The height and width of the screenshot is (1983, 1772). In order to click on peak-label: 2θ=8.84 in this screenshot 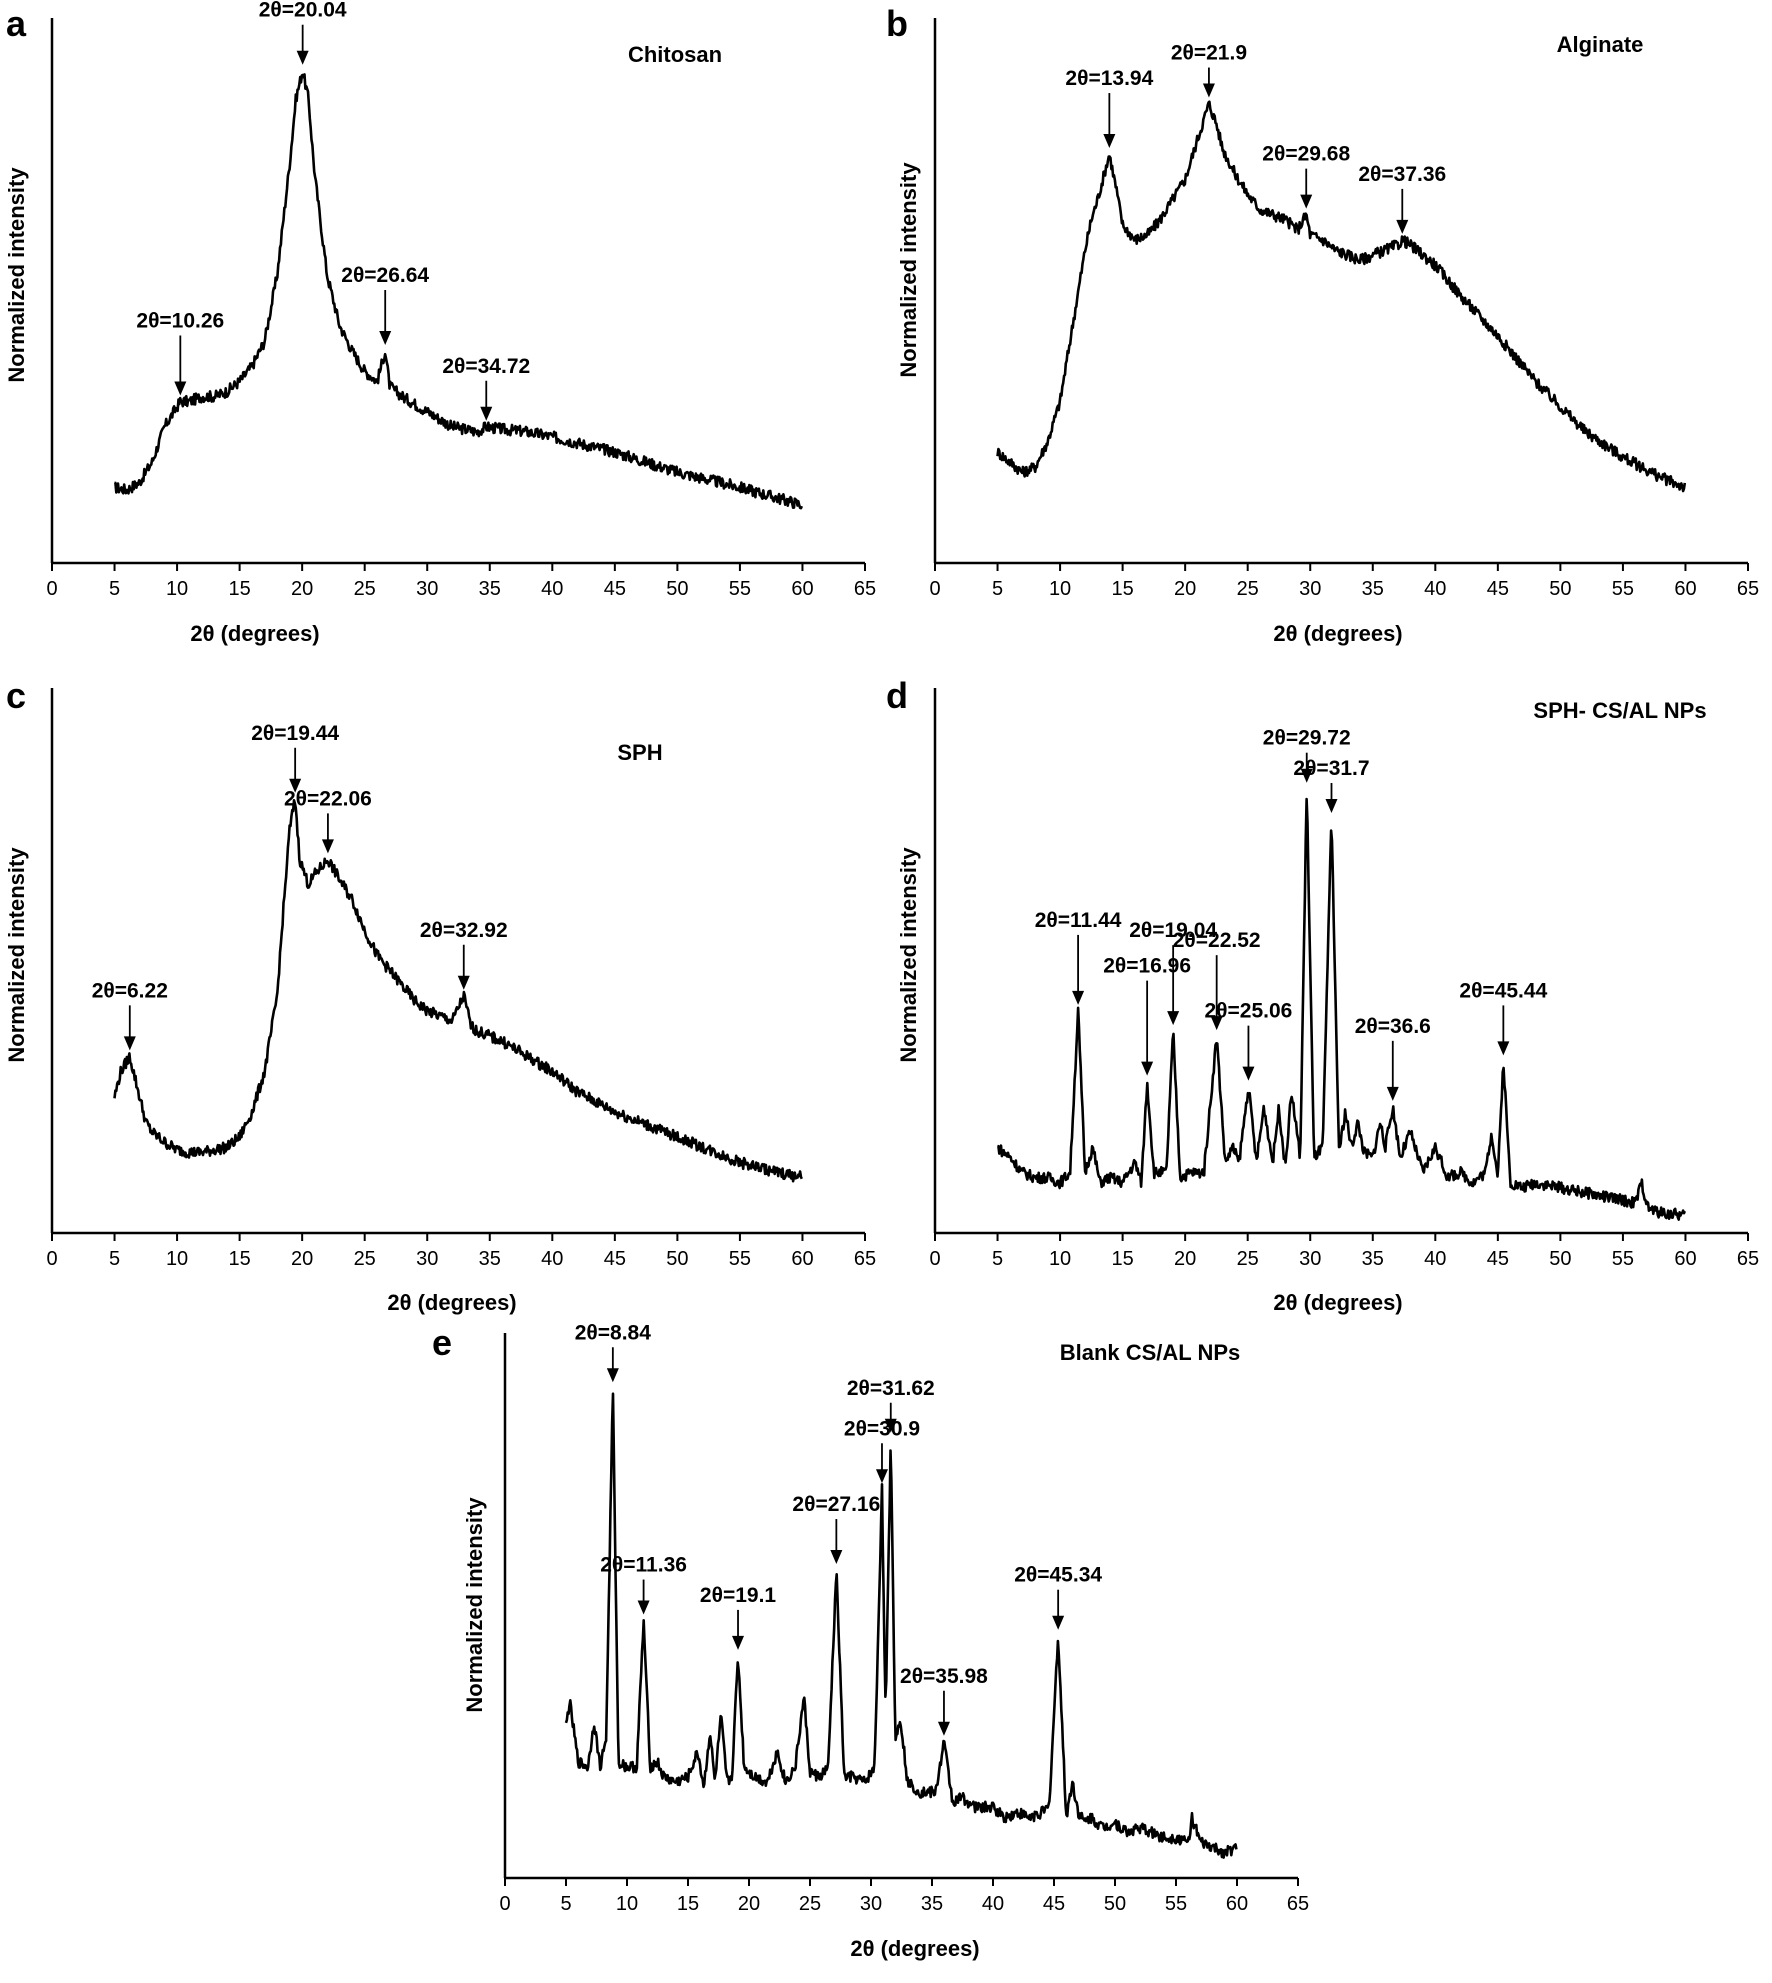, I will do `click(613, 1332)`.